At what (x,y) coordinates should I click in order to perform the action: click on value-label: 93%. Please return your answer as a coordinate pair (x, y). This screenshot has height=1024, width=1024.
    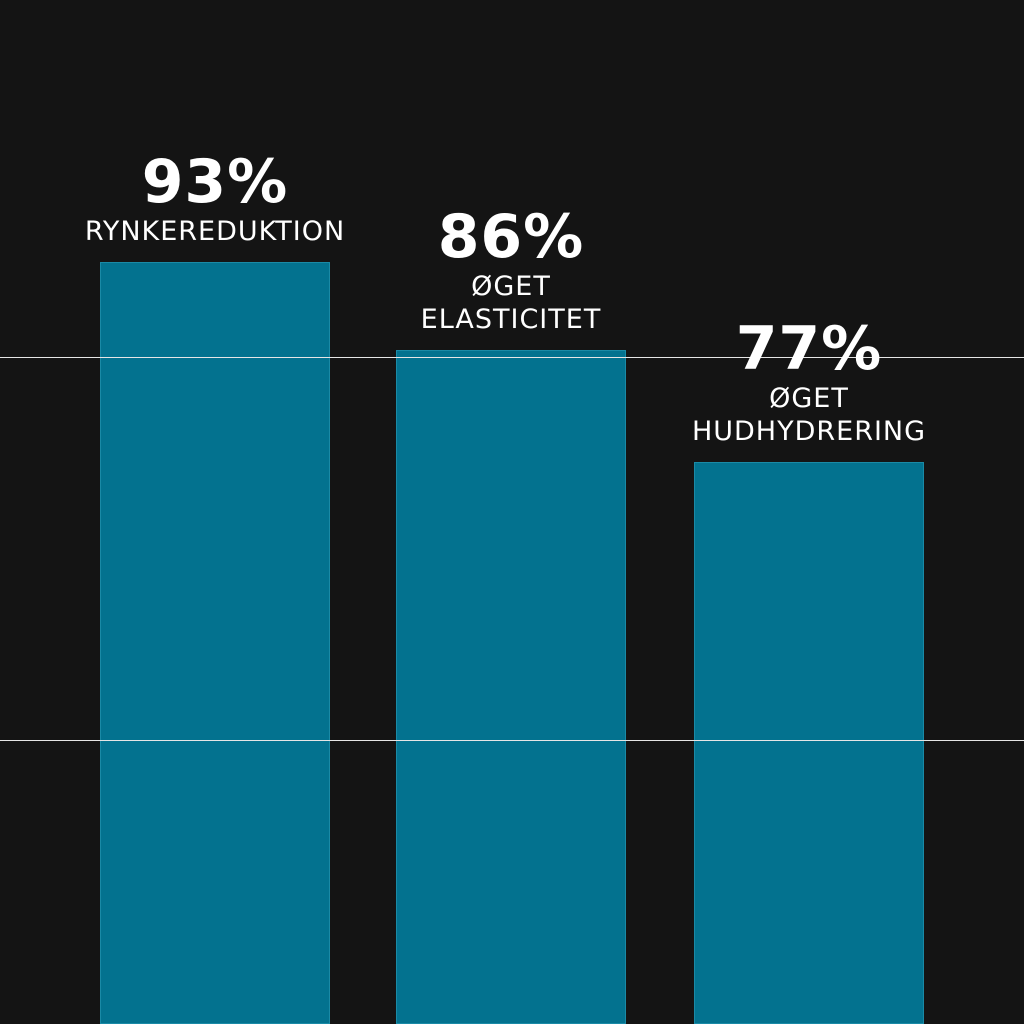
    Looking at the image, I should click on (215, 182).